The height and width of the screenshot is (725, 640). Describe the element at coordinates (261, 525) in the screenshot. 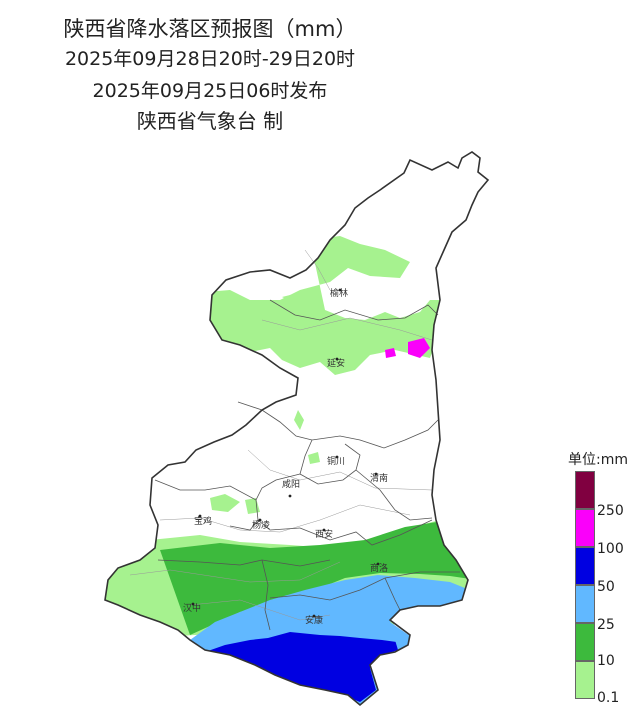

I see `city-label-yangling: 杨凌` at that location.